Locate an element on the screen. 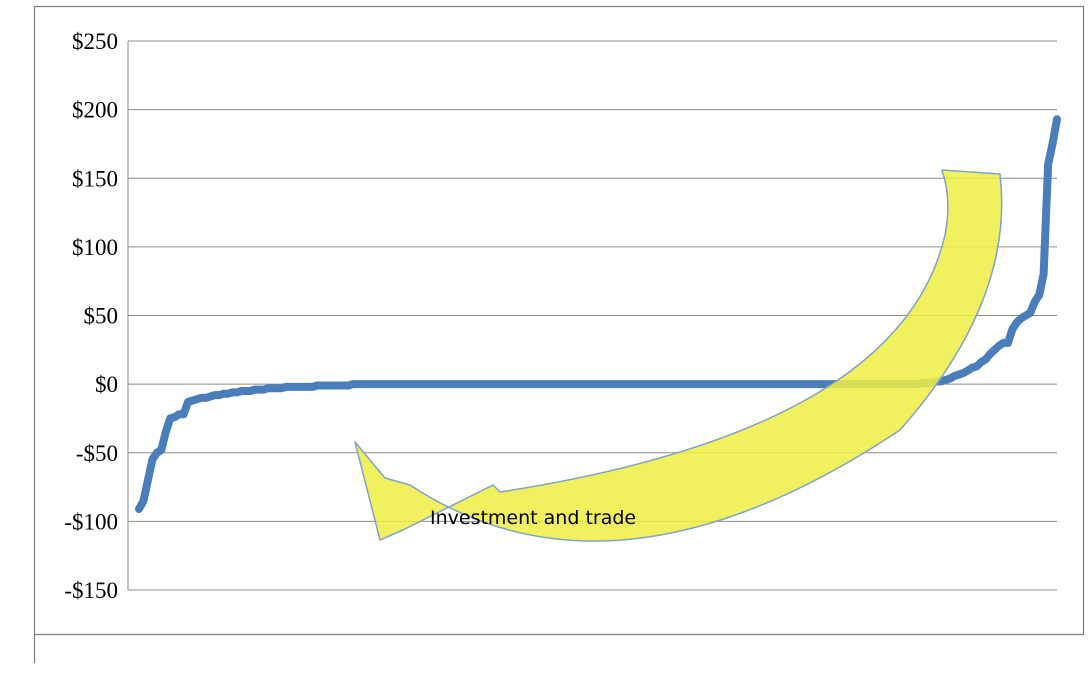 The image size is (1089, 673). y-tick-label: -$150 is located at coordinates (91, 590).